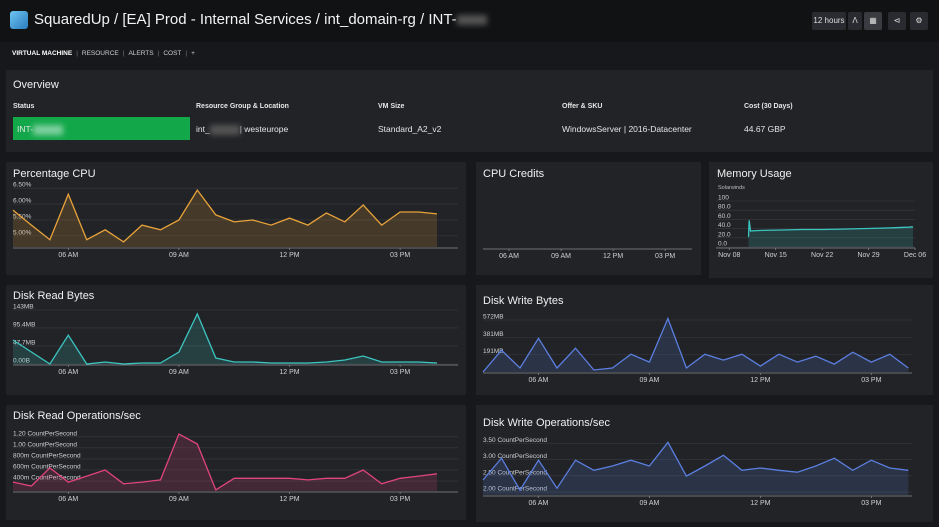 This screenshot has width=939, height=527. I want to click on x-tick-label: Nov 29, so click(868, 255).